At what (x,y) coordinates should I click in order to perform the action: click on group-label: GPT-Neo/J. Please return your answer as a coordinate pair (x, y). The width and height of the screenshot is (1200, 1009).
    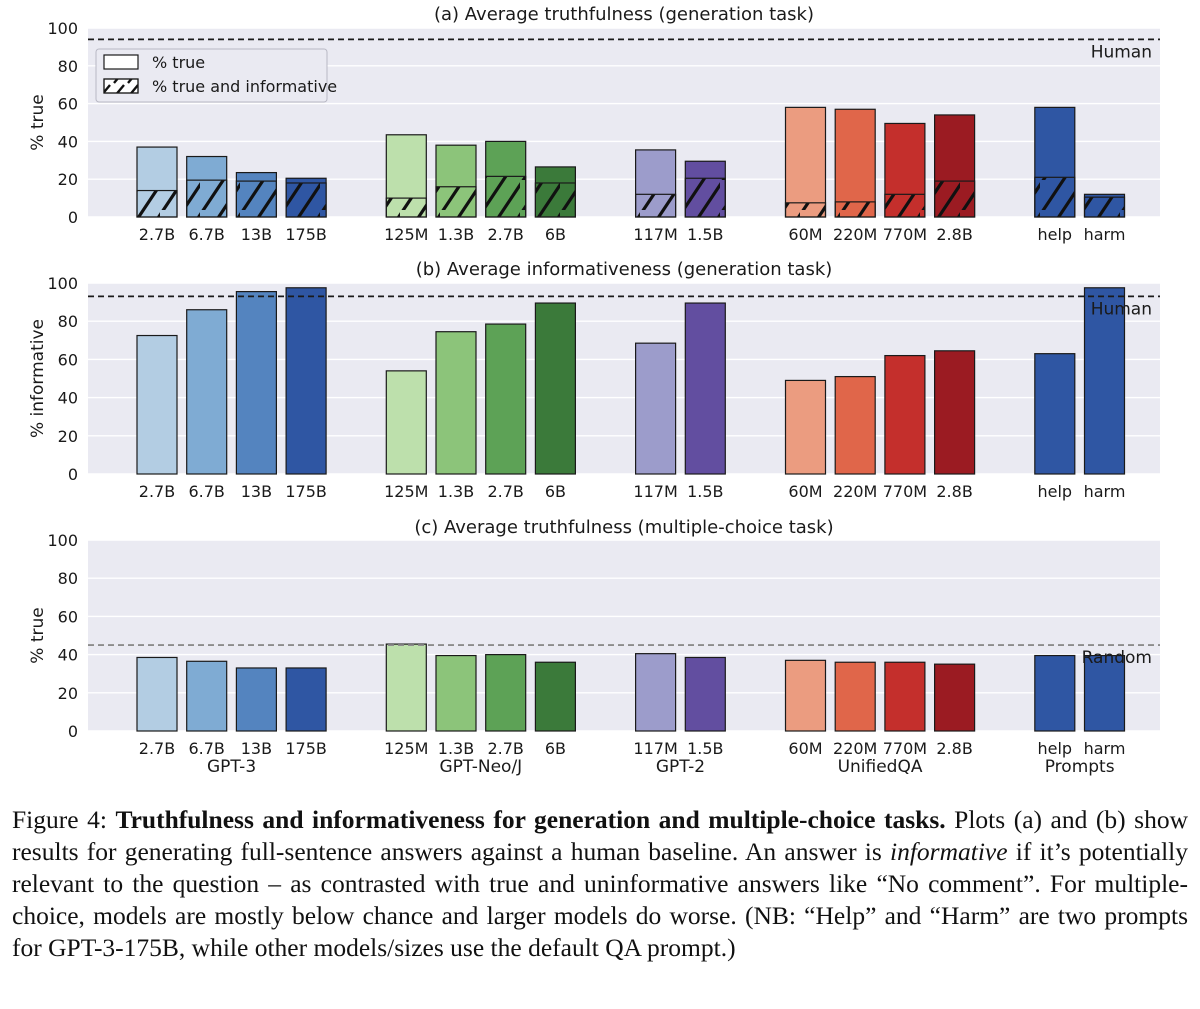
    Looking at the image, I should click on (480, 767).